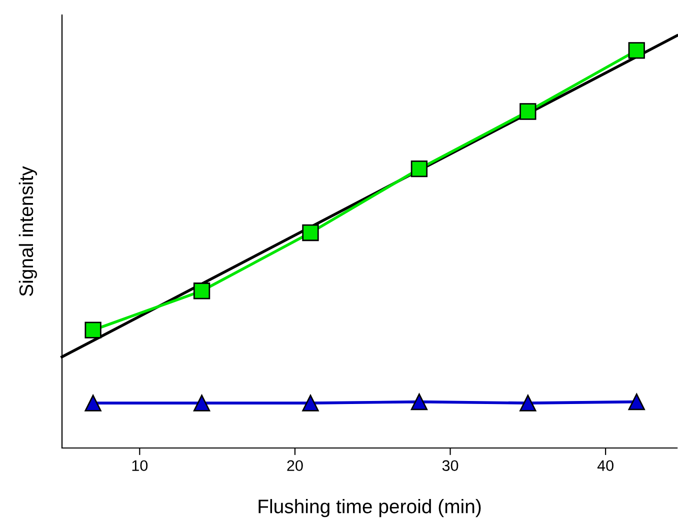 The image size is (678, 525). What do you see at coordinates (295, 466) in the screenshot?
I see `x-tick-label: 20` at bounding box center [295, 466].